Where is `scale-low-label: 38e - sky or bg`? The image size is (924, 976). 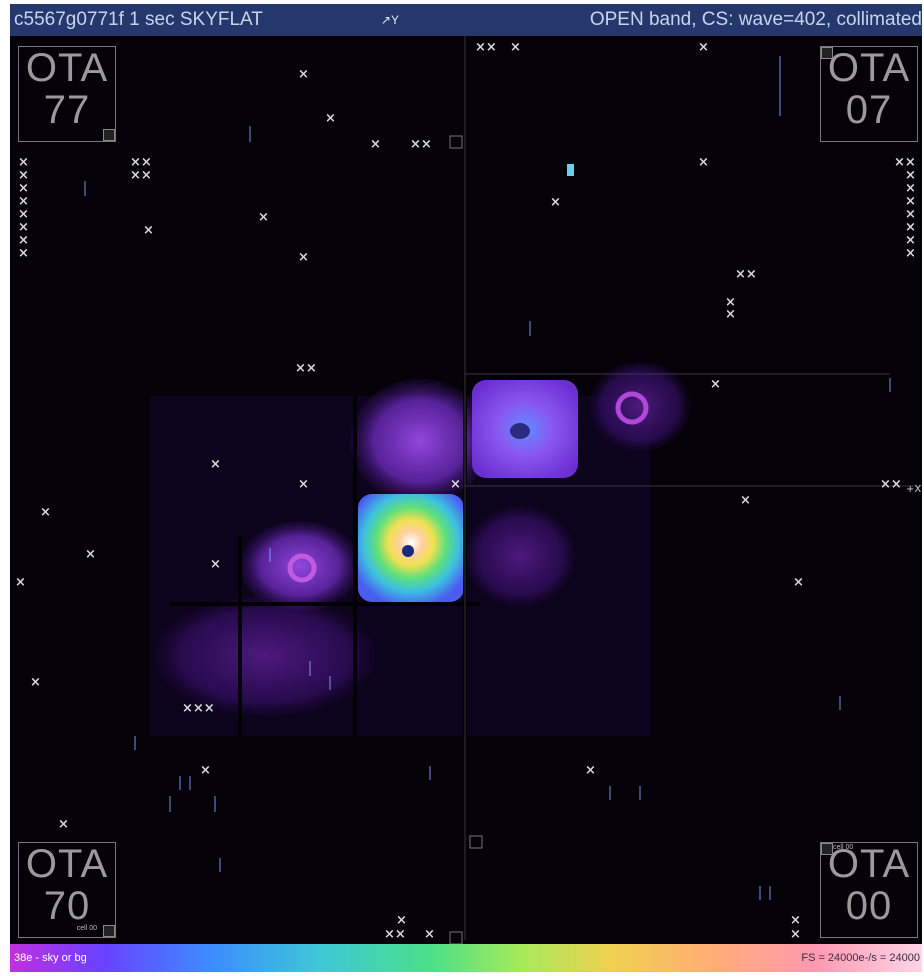
scale-low-label: 38e - sky or bg is located at coordinates (50, 958).